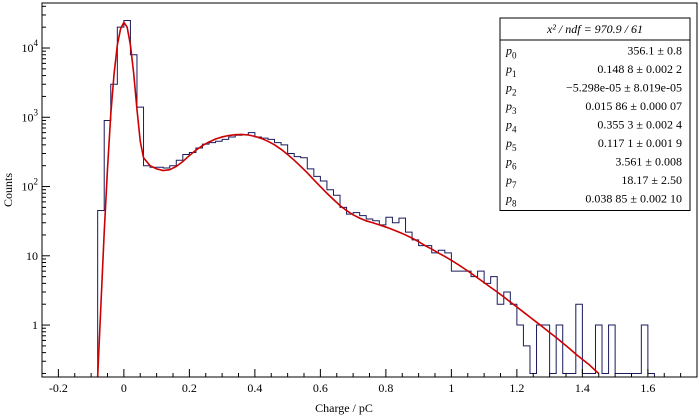 Image resolution: width=700 pixels, height=420 pixels. I want to click on y-tick-label: 10⁴, so click(30, 46).